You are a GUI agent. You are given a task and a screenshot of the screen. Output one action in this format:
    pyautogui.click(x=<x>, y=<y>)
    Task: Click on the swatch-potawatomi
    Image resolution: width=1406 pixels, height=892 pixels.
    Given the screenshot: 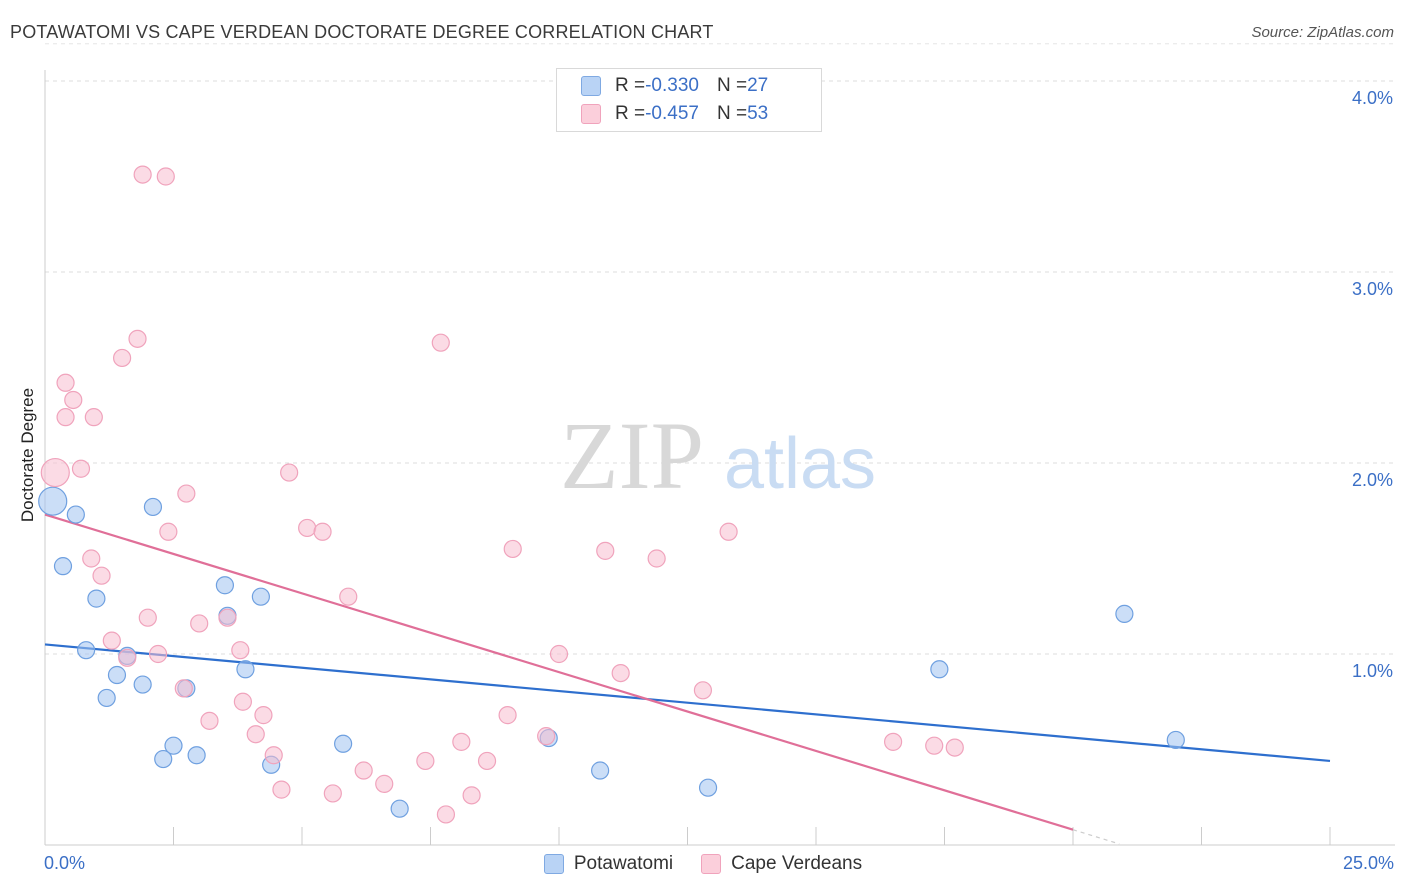 What is the action you would take?
    pyautogui.click(x=591, y=86)
    